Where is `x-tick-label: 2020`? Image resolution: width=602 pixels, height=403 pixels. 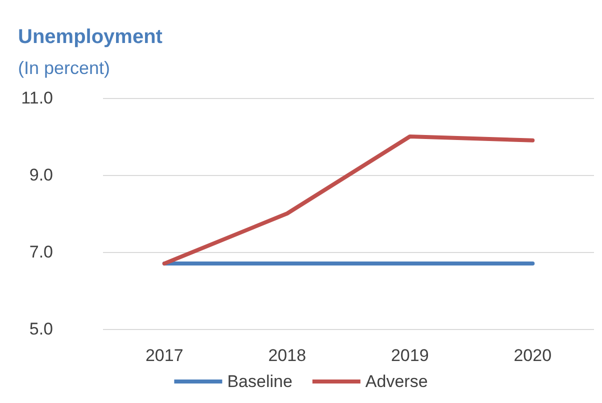
x-tick-label: 2020 is located at coordinates (533, 355).